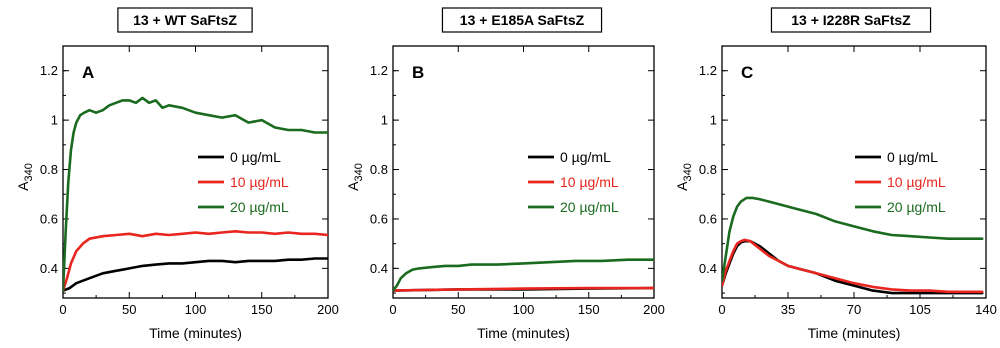  I want to click on panel-letter: C, so click(747, 72).